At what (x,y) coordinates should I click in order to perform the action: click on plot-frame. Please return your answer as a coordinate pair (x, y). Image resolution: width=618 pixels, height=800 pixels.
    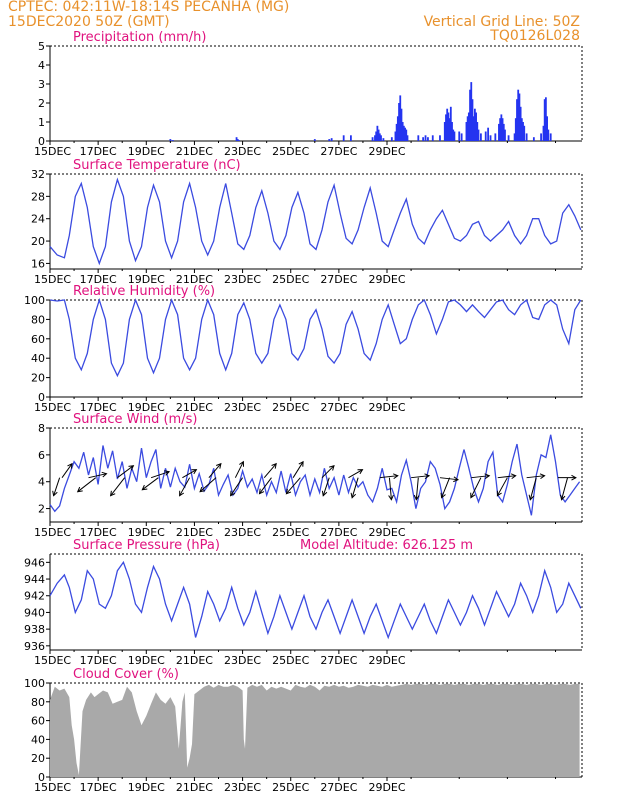
    Looking at the image, I should click on (316, 348).